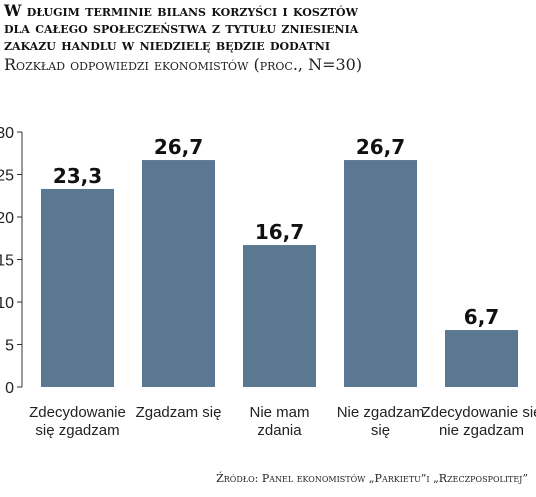 The width and height of the screenshot is (536, 497). I want to click on y-tick-label: 20, so click(7, 218).